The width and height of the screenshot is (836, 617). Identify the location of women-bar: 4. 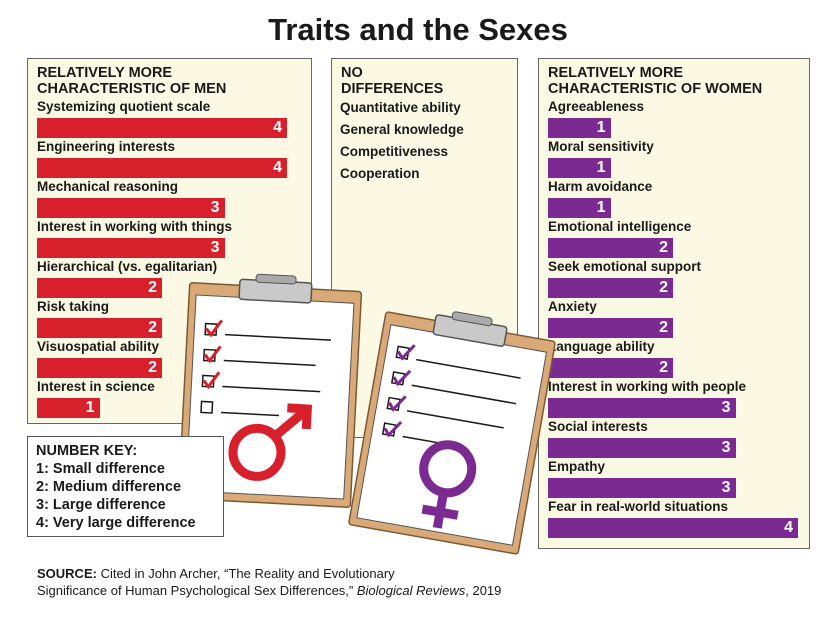
(673, 528).